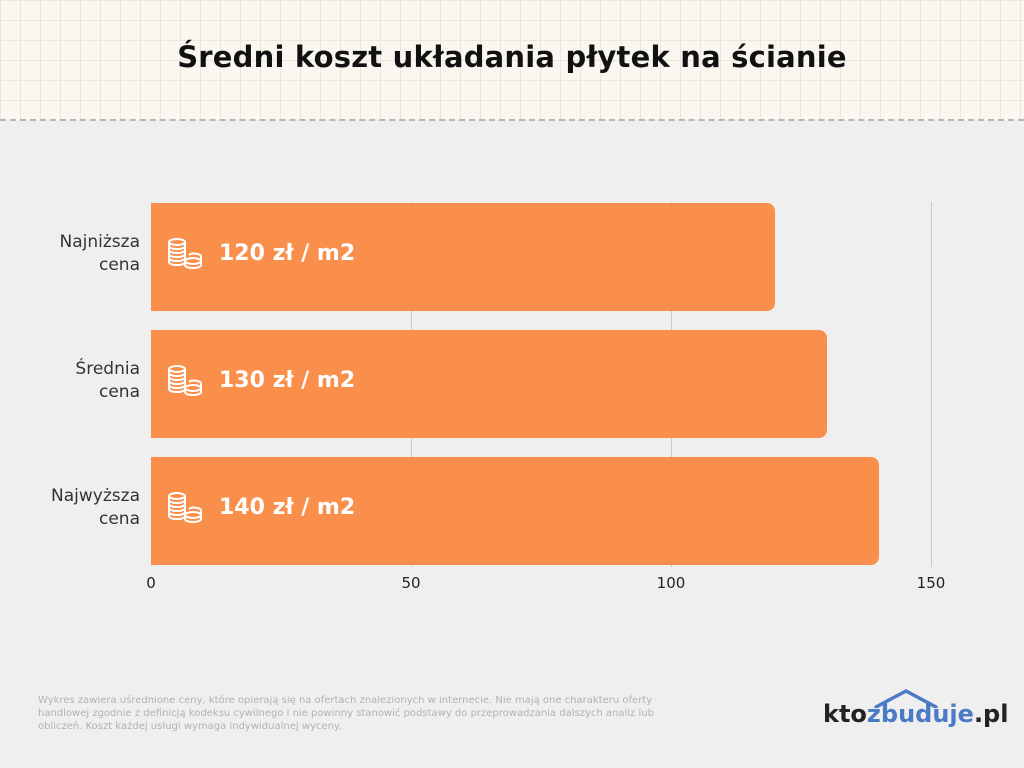  I want to click on category-label-line: Najwyższa, so click(95, 496).